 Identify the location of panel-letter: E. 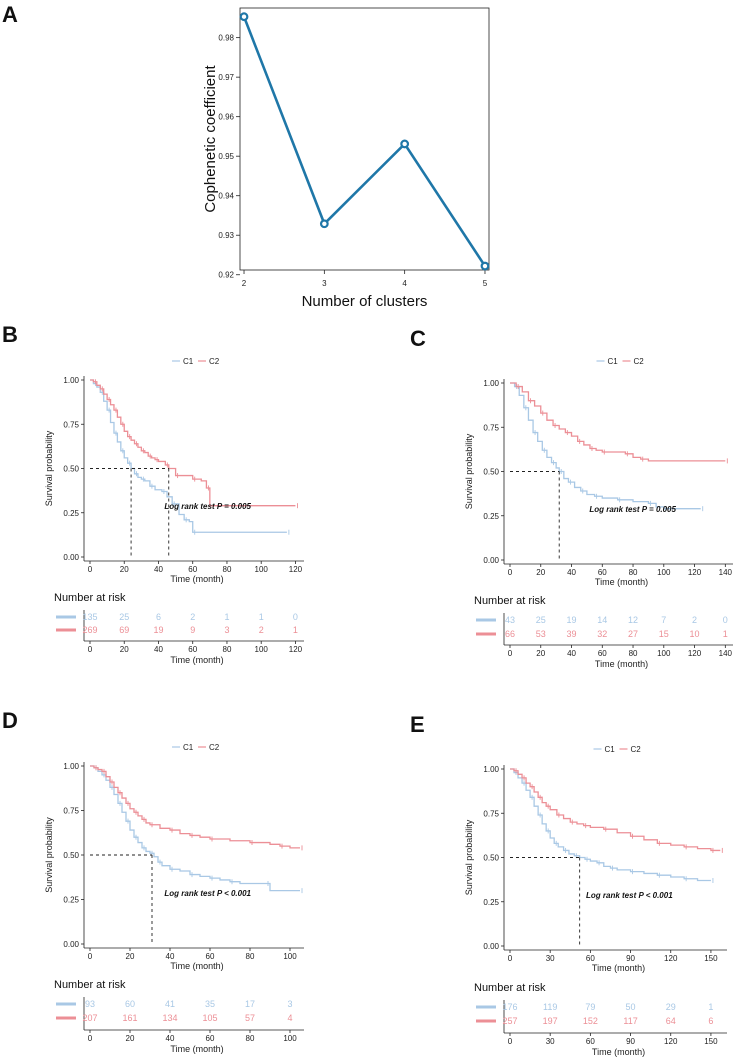
(417, 724).